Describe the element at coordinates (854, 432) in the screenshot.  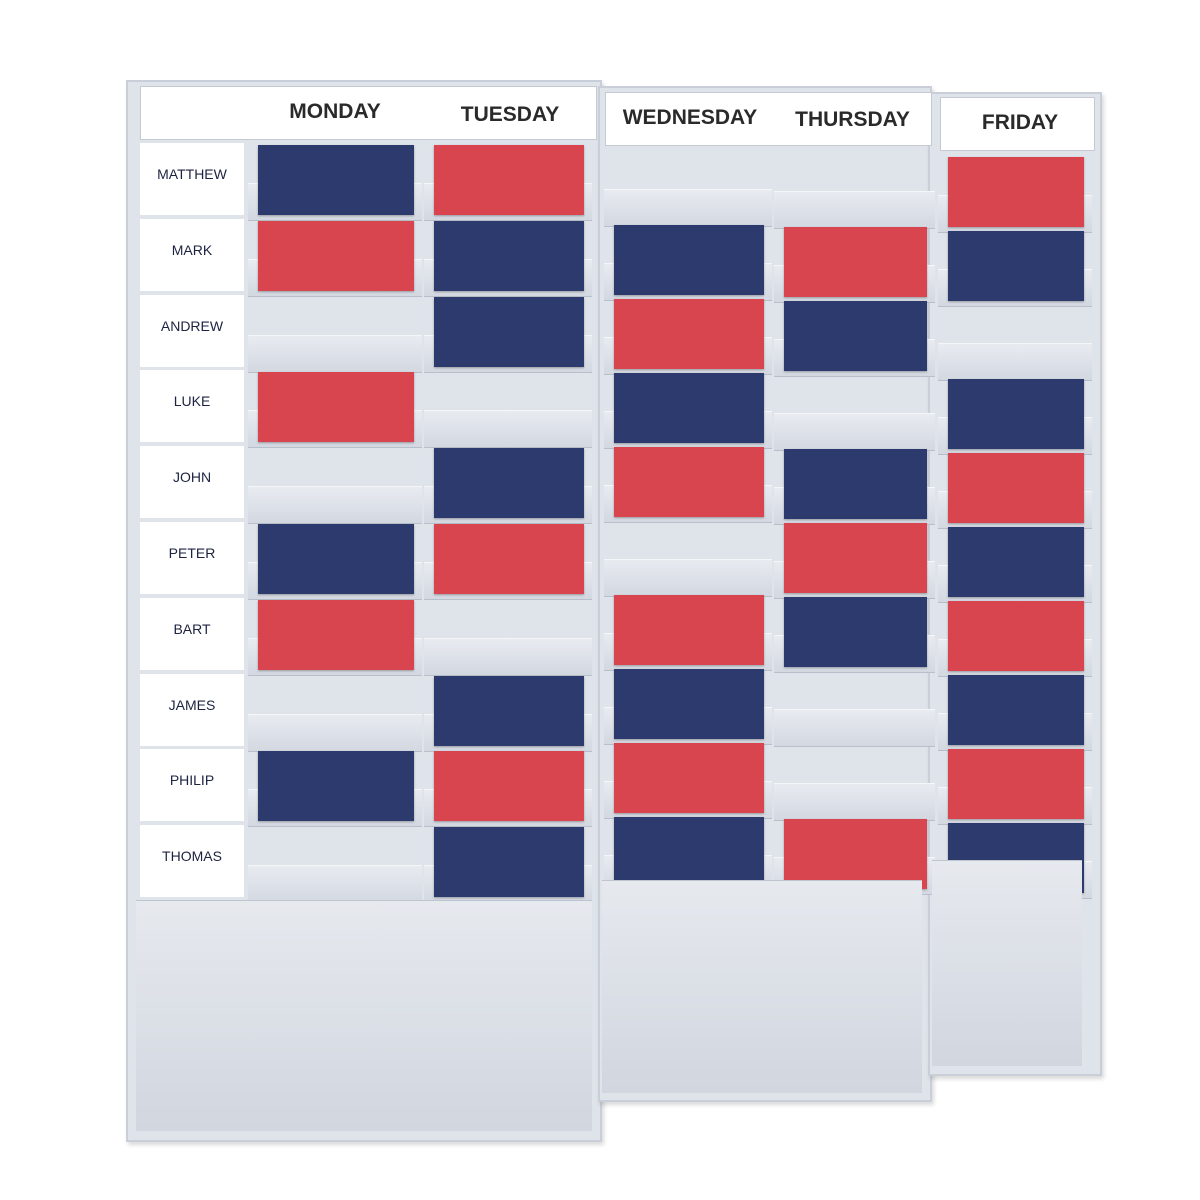
I see `pocket-luke-thursday` at that location.